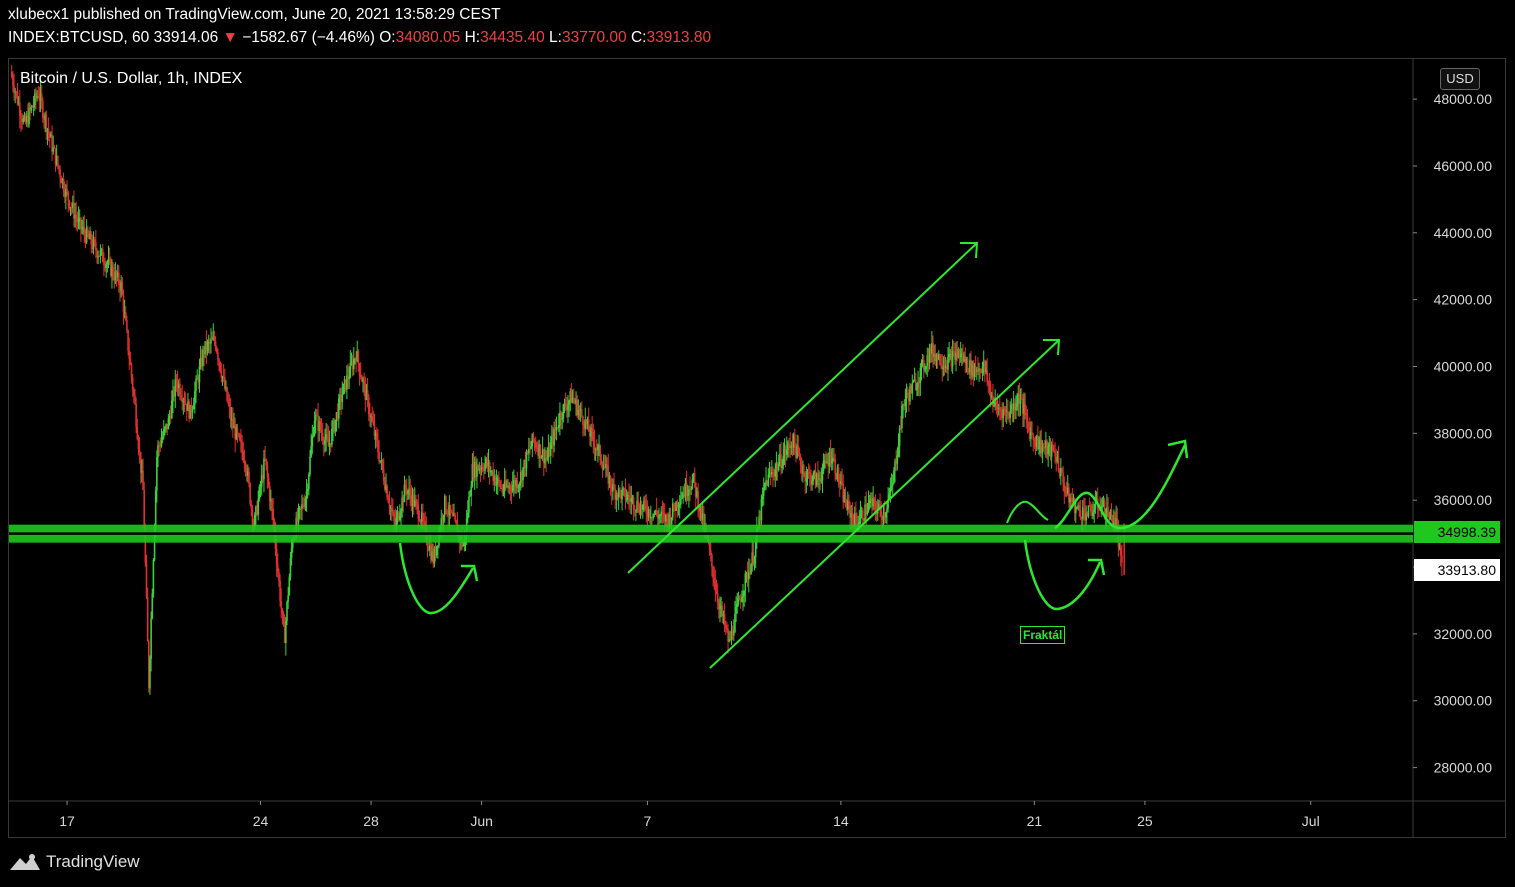 Image resolution: width=1515 pixels, height=887 pixels. I want to click on time-axis: 17 24 28 Jun 7 14 21 25 Jul, so click(689, 815).